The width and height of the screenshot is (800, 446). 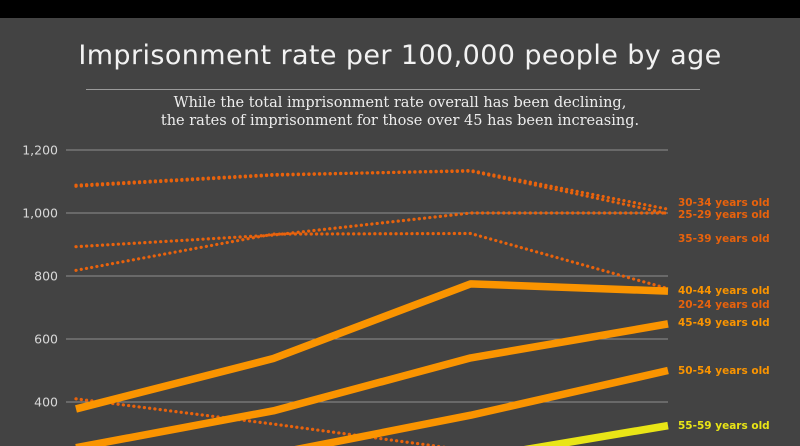 What do you see at coordinates (724, 215) in the screenshot?
I see `series-label: 25-29 years old` at bounding box center [724, 215].